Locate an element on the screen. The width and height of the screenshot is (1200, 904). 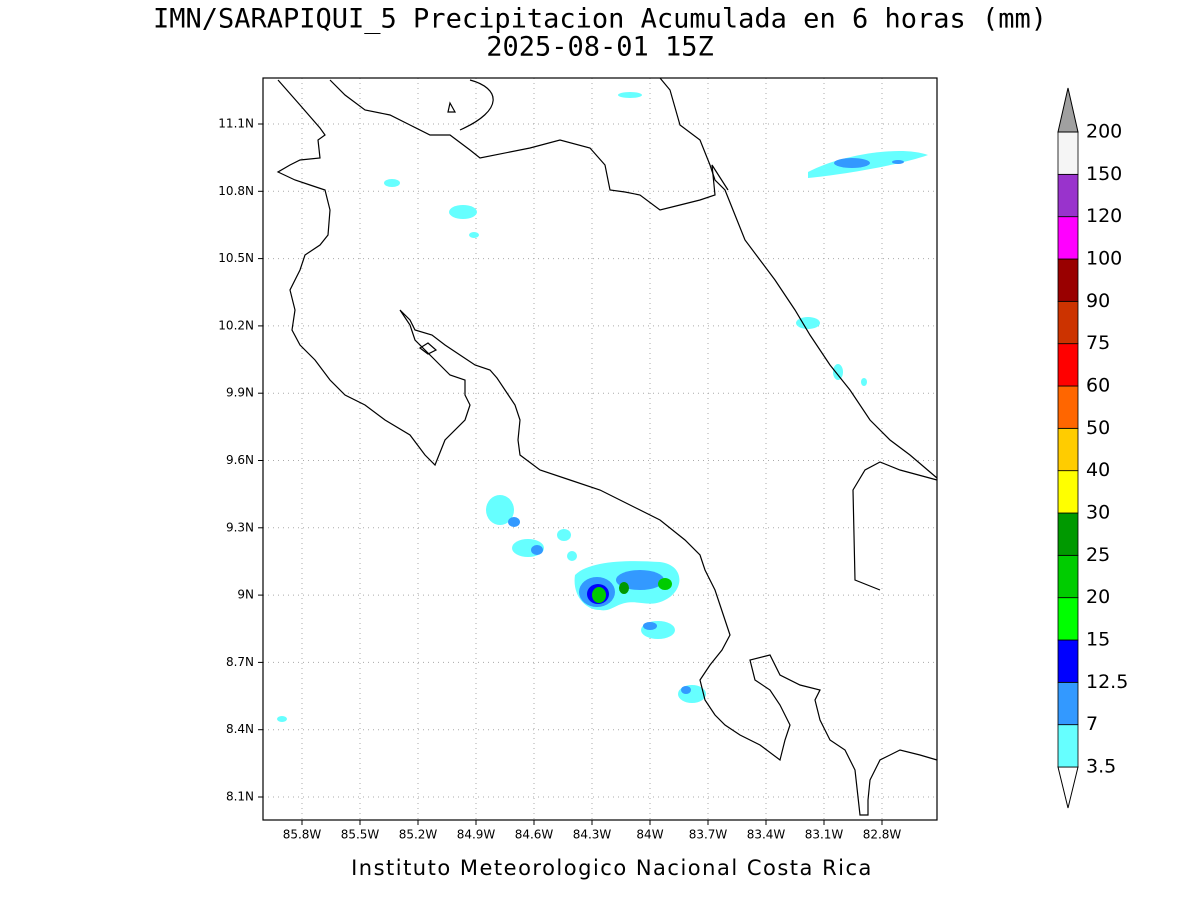
border is located at coordinates (895, 526).